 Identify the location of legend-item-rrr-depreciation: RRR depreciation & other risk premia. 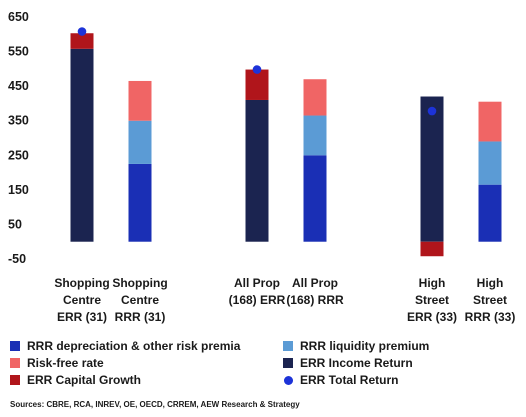
(125, 346).